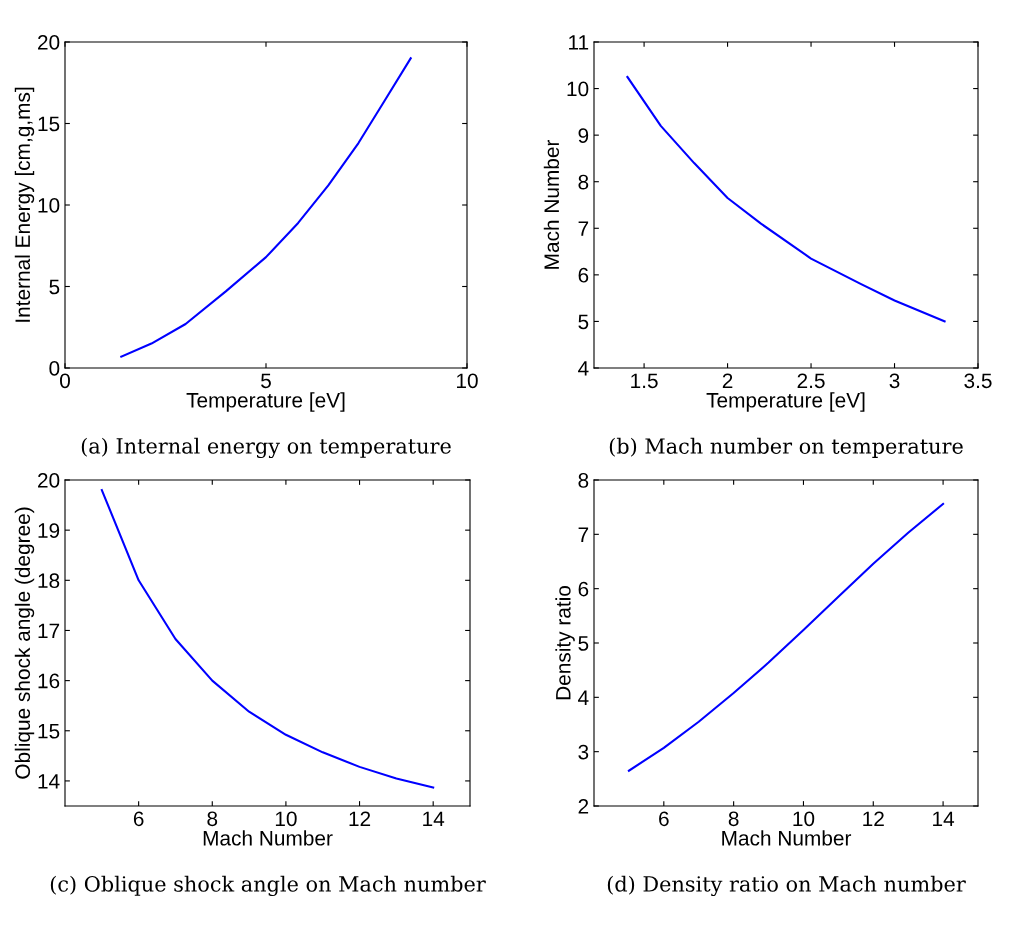 The image size is (1013, 934). Describe the element at coordinates (49, 781) in the screenshot. I see `y-tick-label: 14` at that location.